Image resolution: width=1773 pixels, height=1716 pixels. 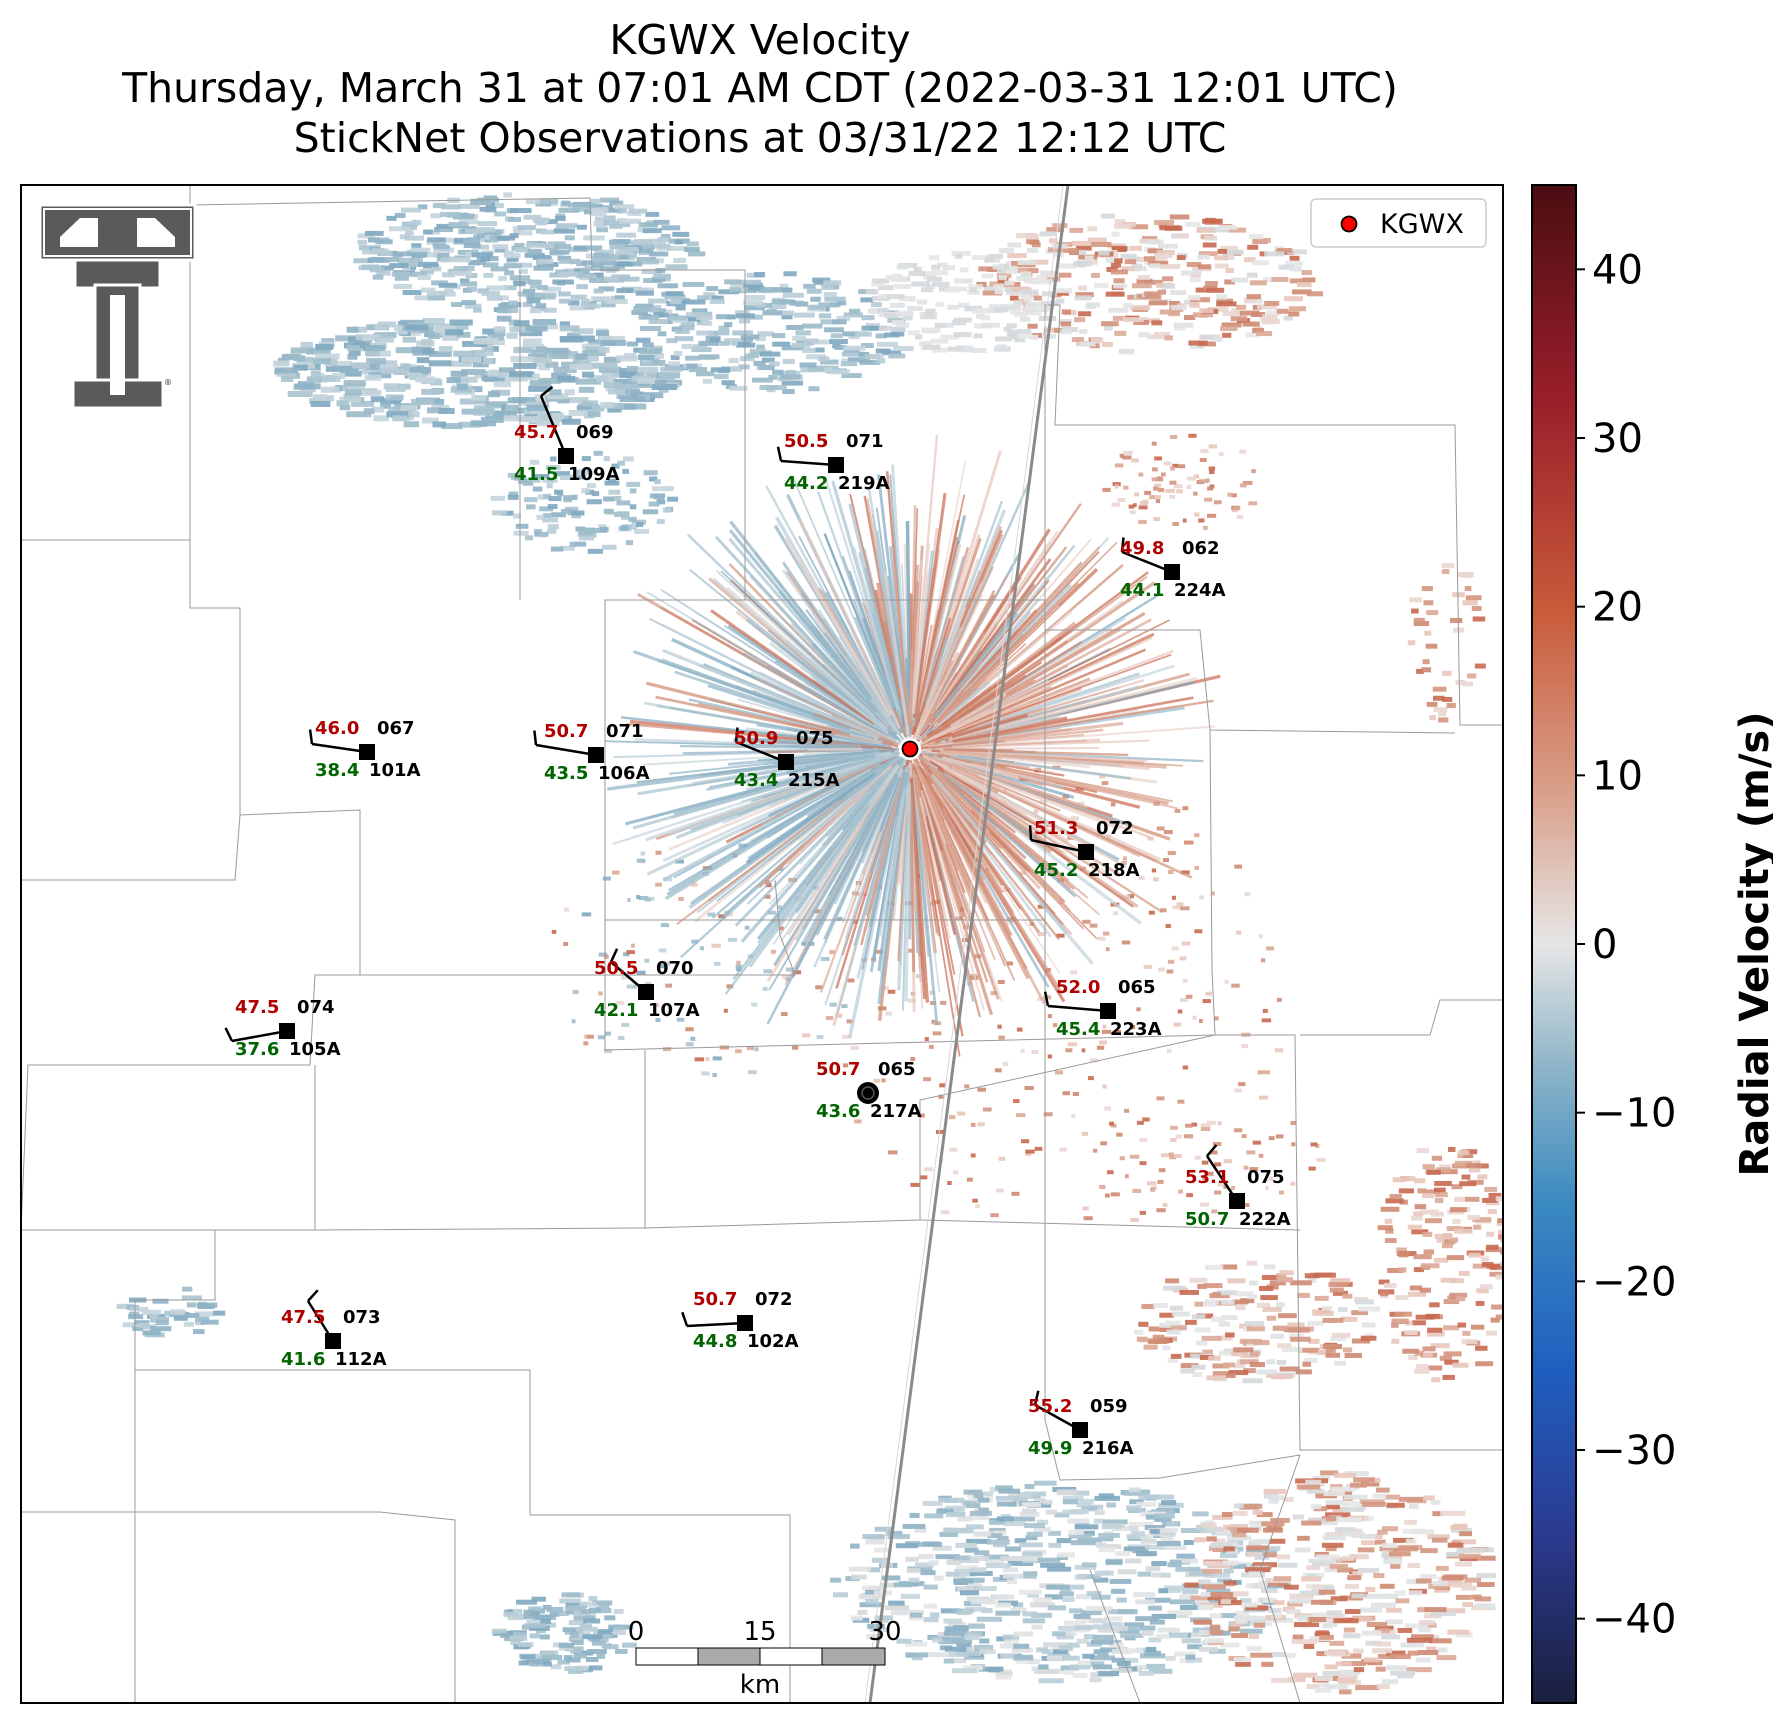 I want to click on scale-bar: 0 15 30 km, so click(x=765, y=1658).